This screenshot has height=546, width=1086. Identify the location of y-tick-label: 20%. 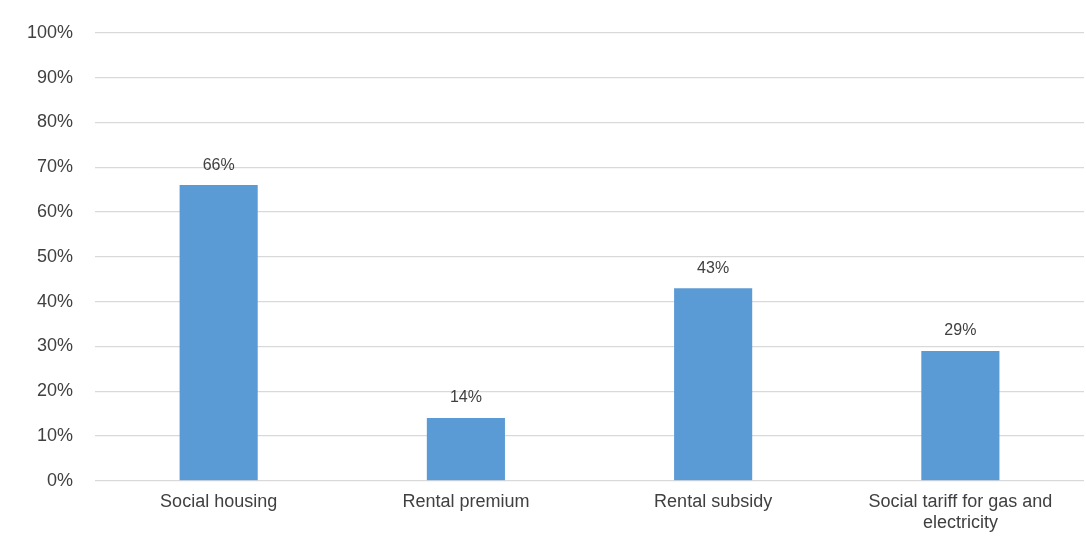
(55, 390).